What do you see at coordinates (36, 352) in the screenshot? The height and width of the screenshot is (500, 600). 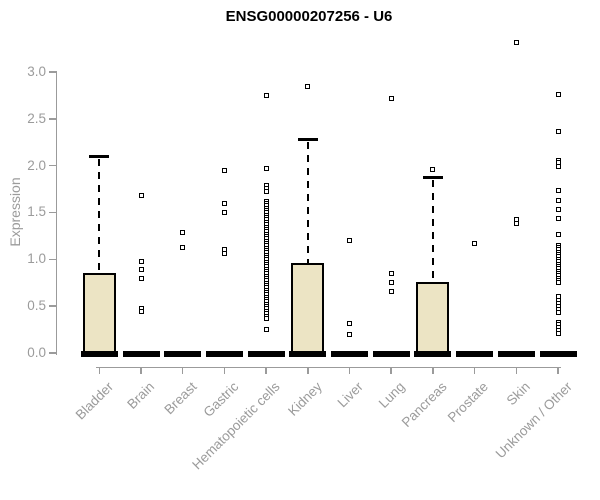 I see `y-tick-label: 0.0` at bounding box center [36, 352].